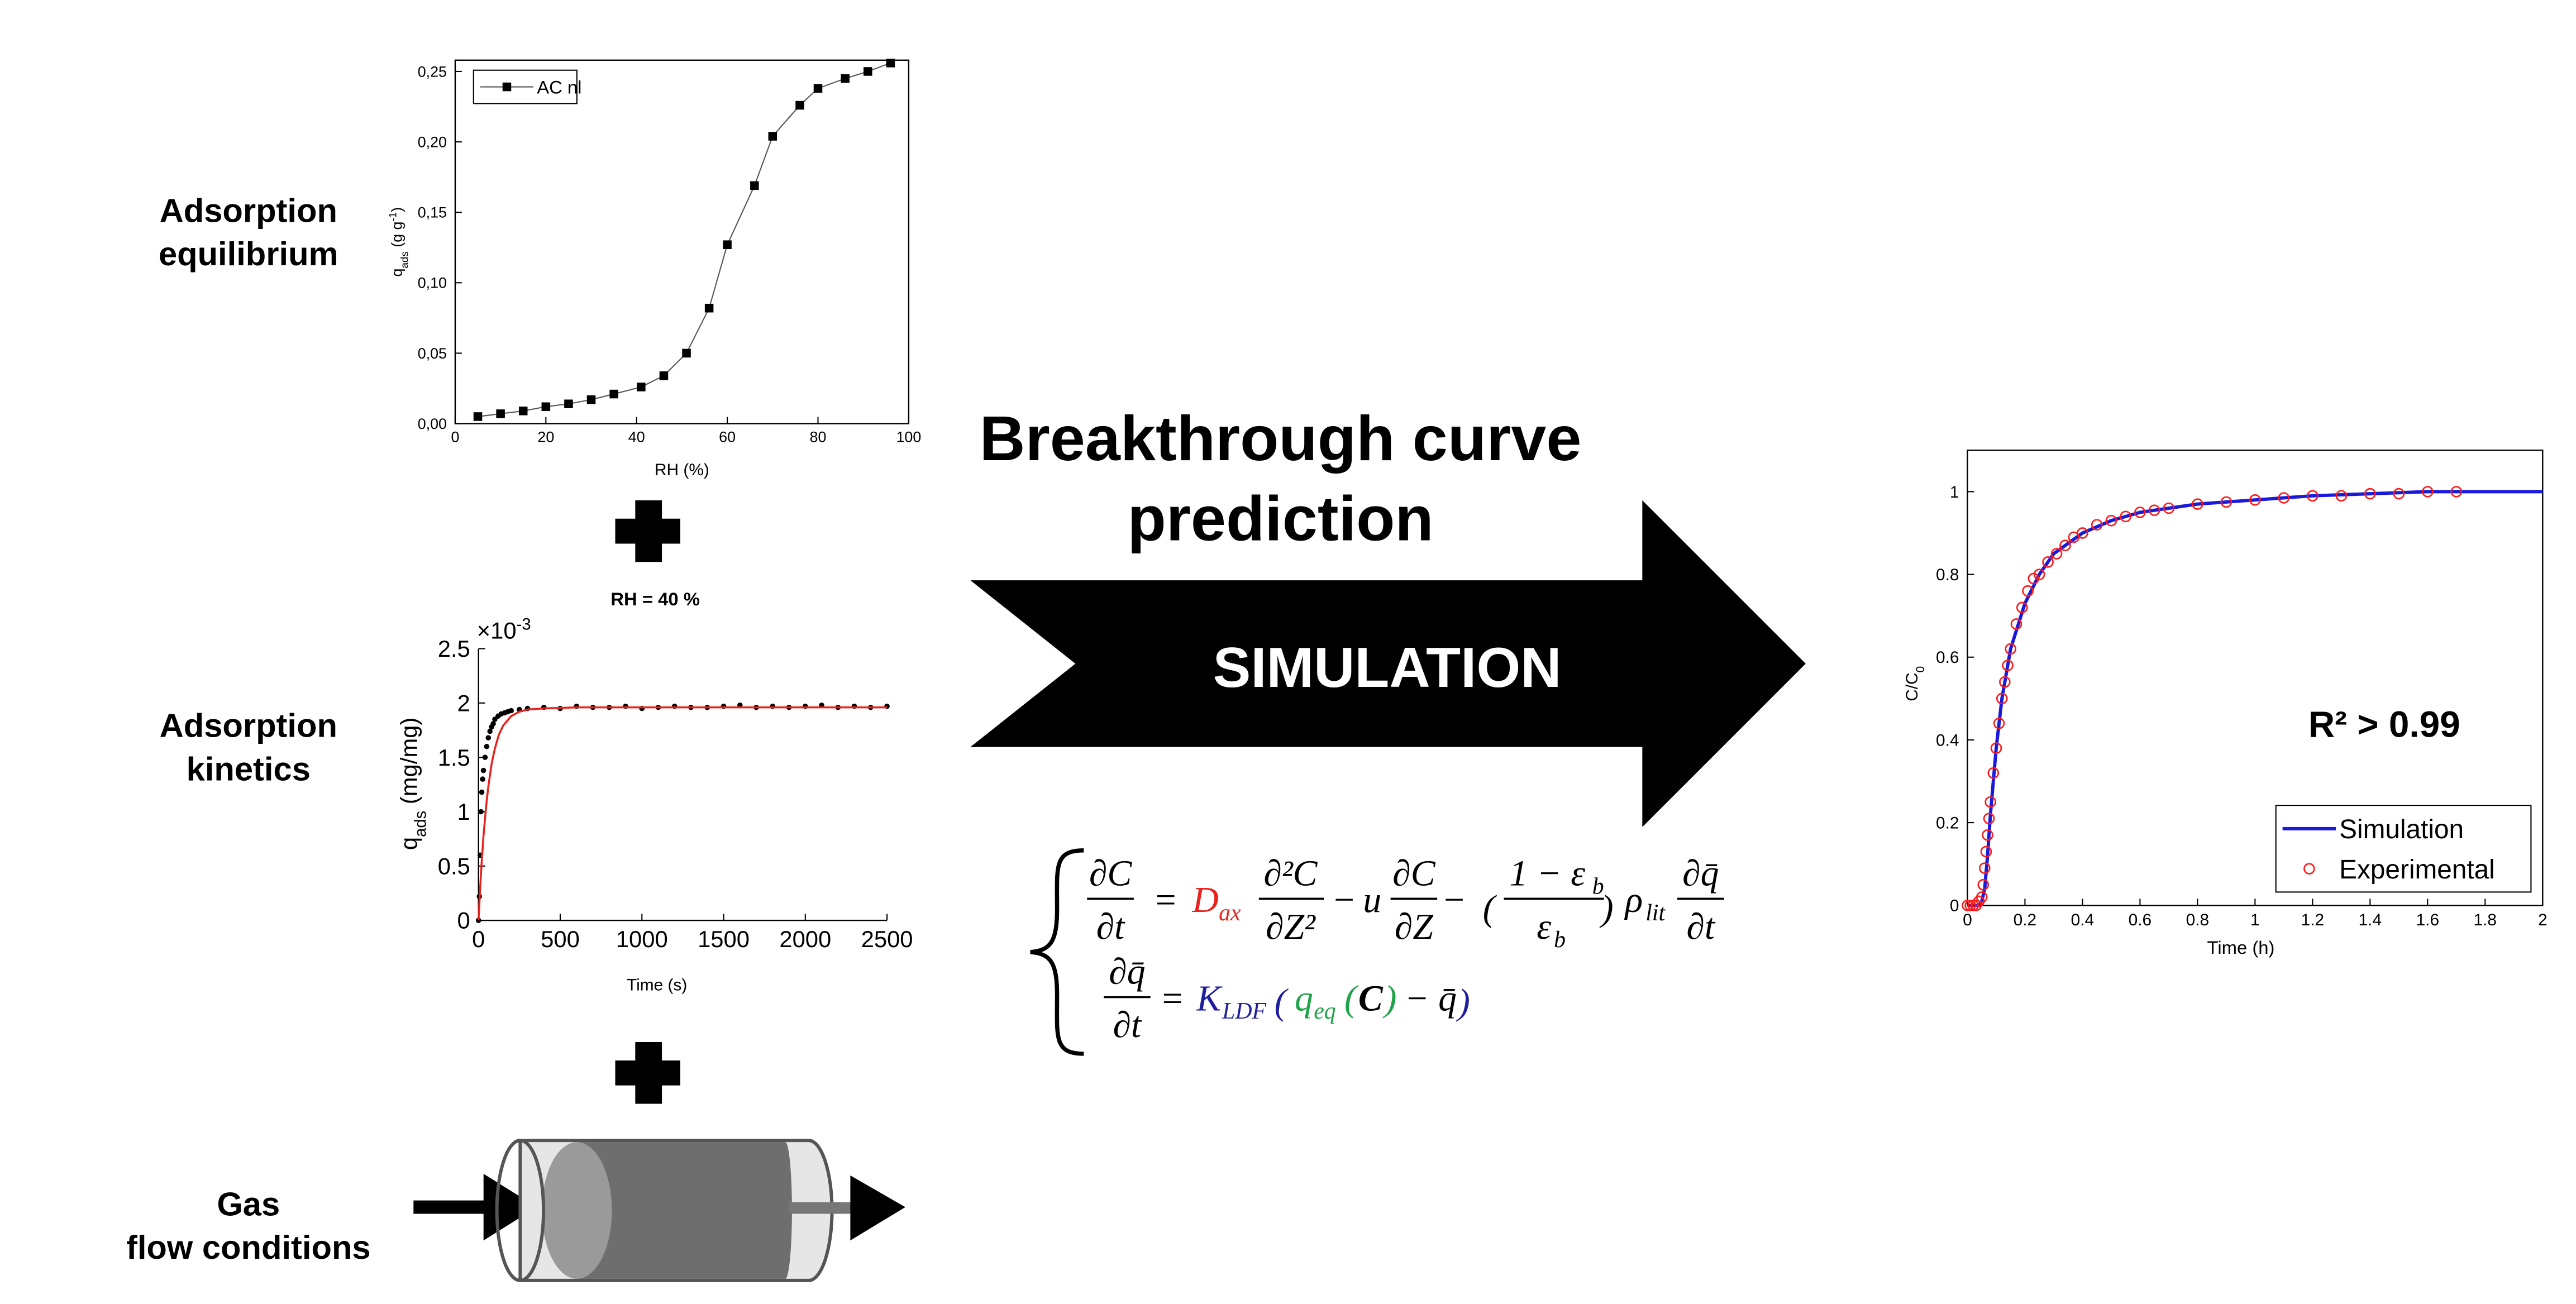 The image size is (2576, 1304). What do you see at coordinates (1280, 518) in the screenshot?
I see `arrow-title: prediction` at bounding box center [1280, 518].